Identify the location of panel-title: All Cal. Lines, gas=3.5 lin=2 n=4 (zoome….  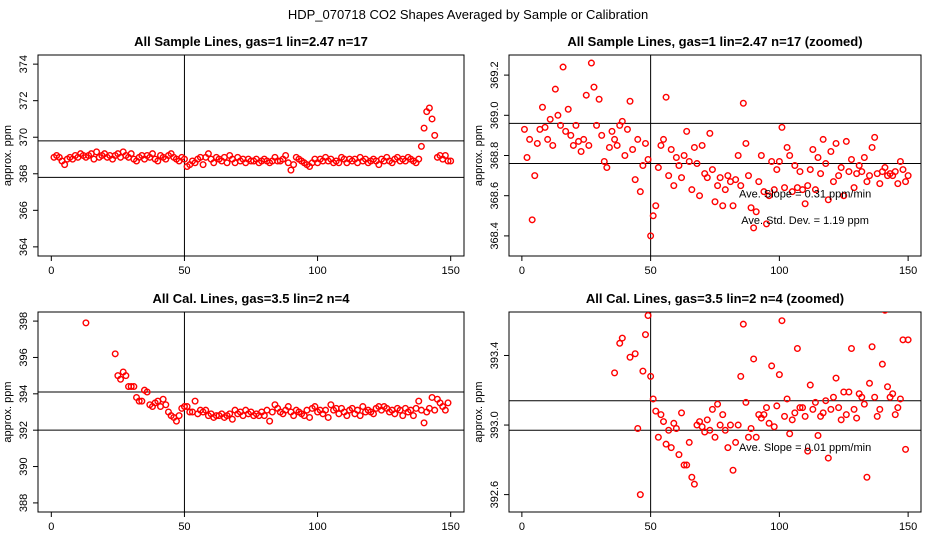
(715, 298).